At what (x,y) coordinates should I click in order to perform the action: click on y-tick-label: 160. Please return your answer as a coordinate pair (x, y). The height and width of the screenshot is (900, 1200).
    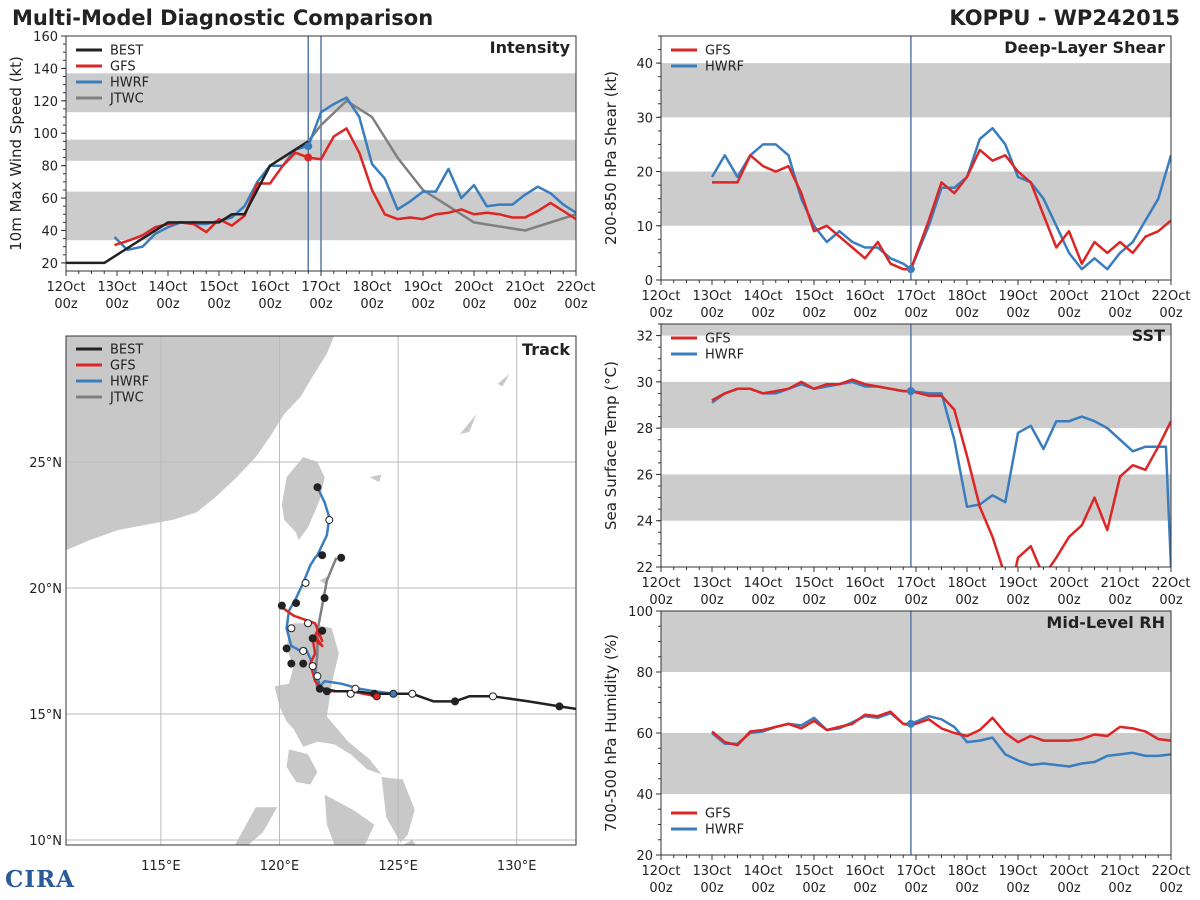
    Looking at the image, I should click on (45, 37).